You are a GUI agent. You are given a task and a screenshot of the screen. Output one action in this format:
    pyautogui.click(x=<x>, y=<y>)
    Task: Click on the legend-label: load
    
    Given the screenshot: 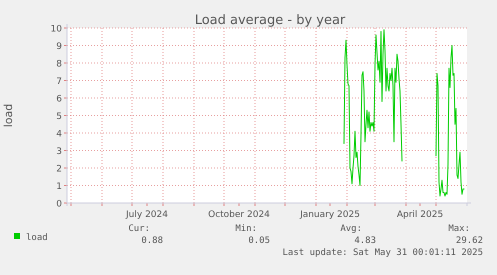 What is the action you would take?
    pyautogui.click(x=37, y=238)
    